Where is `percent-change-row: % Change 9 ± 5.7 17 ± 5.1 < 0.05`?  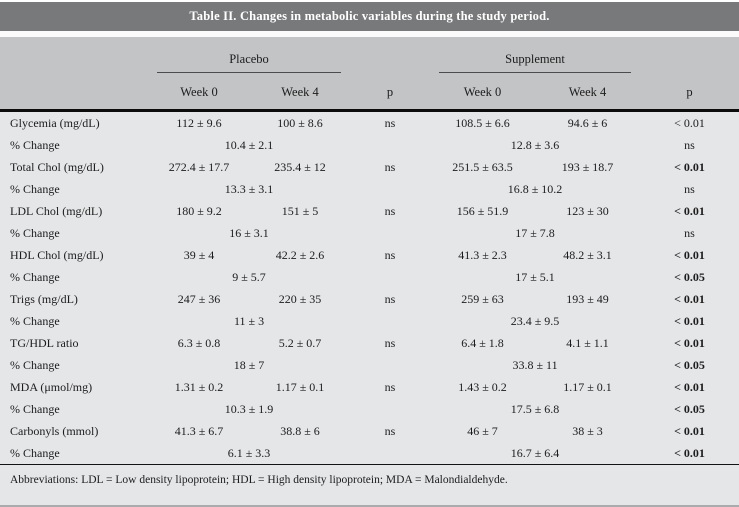
percent-change-row: % Change 9 ± 5.7 17 ± 5.1 < 0.05 is located at coordinates (369, 277).